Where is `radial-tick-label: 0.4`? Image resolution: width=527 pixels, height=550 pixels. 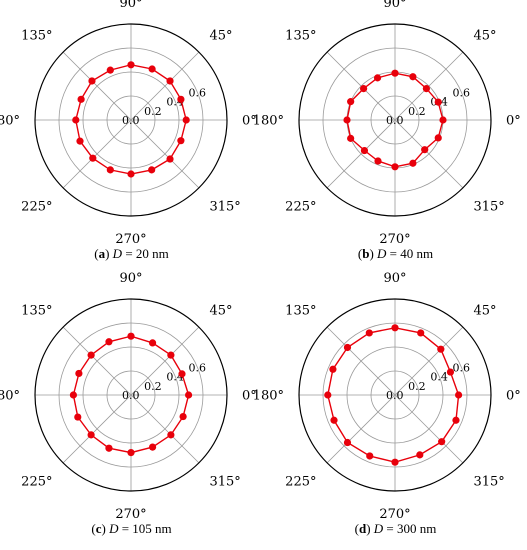
radial-tick-label: 0.4 is located at coordinates (439, 377).